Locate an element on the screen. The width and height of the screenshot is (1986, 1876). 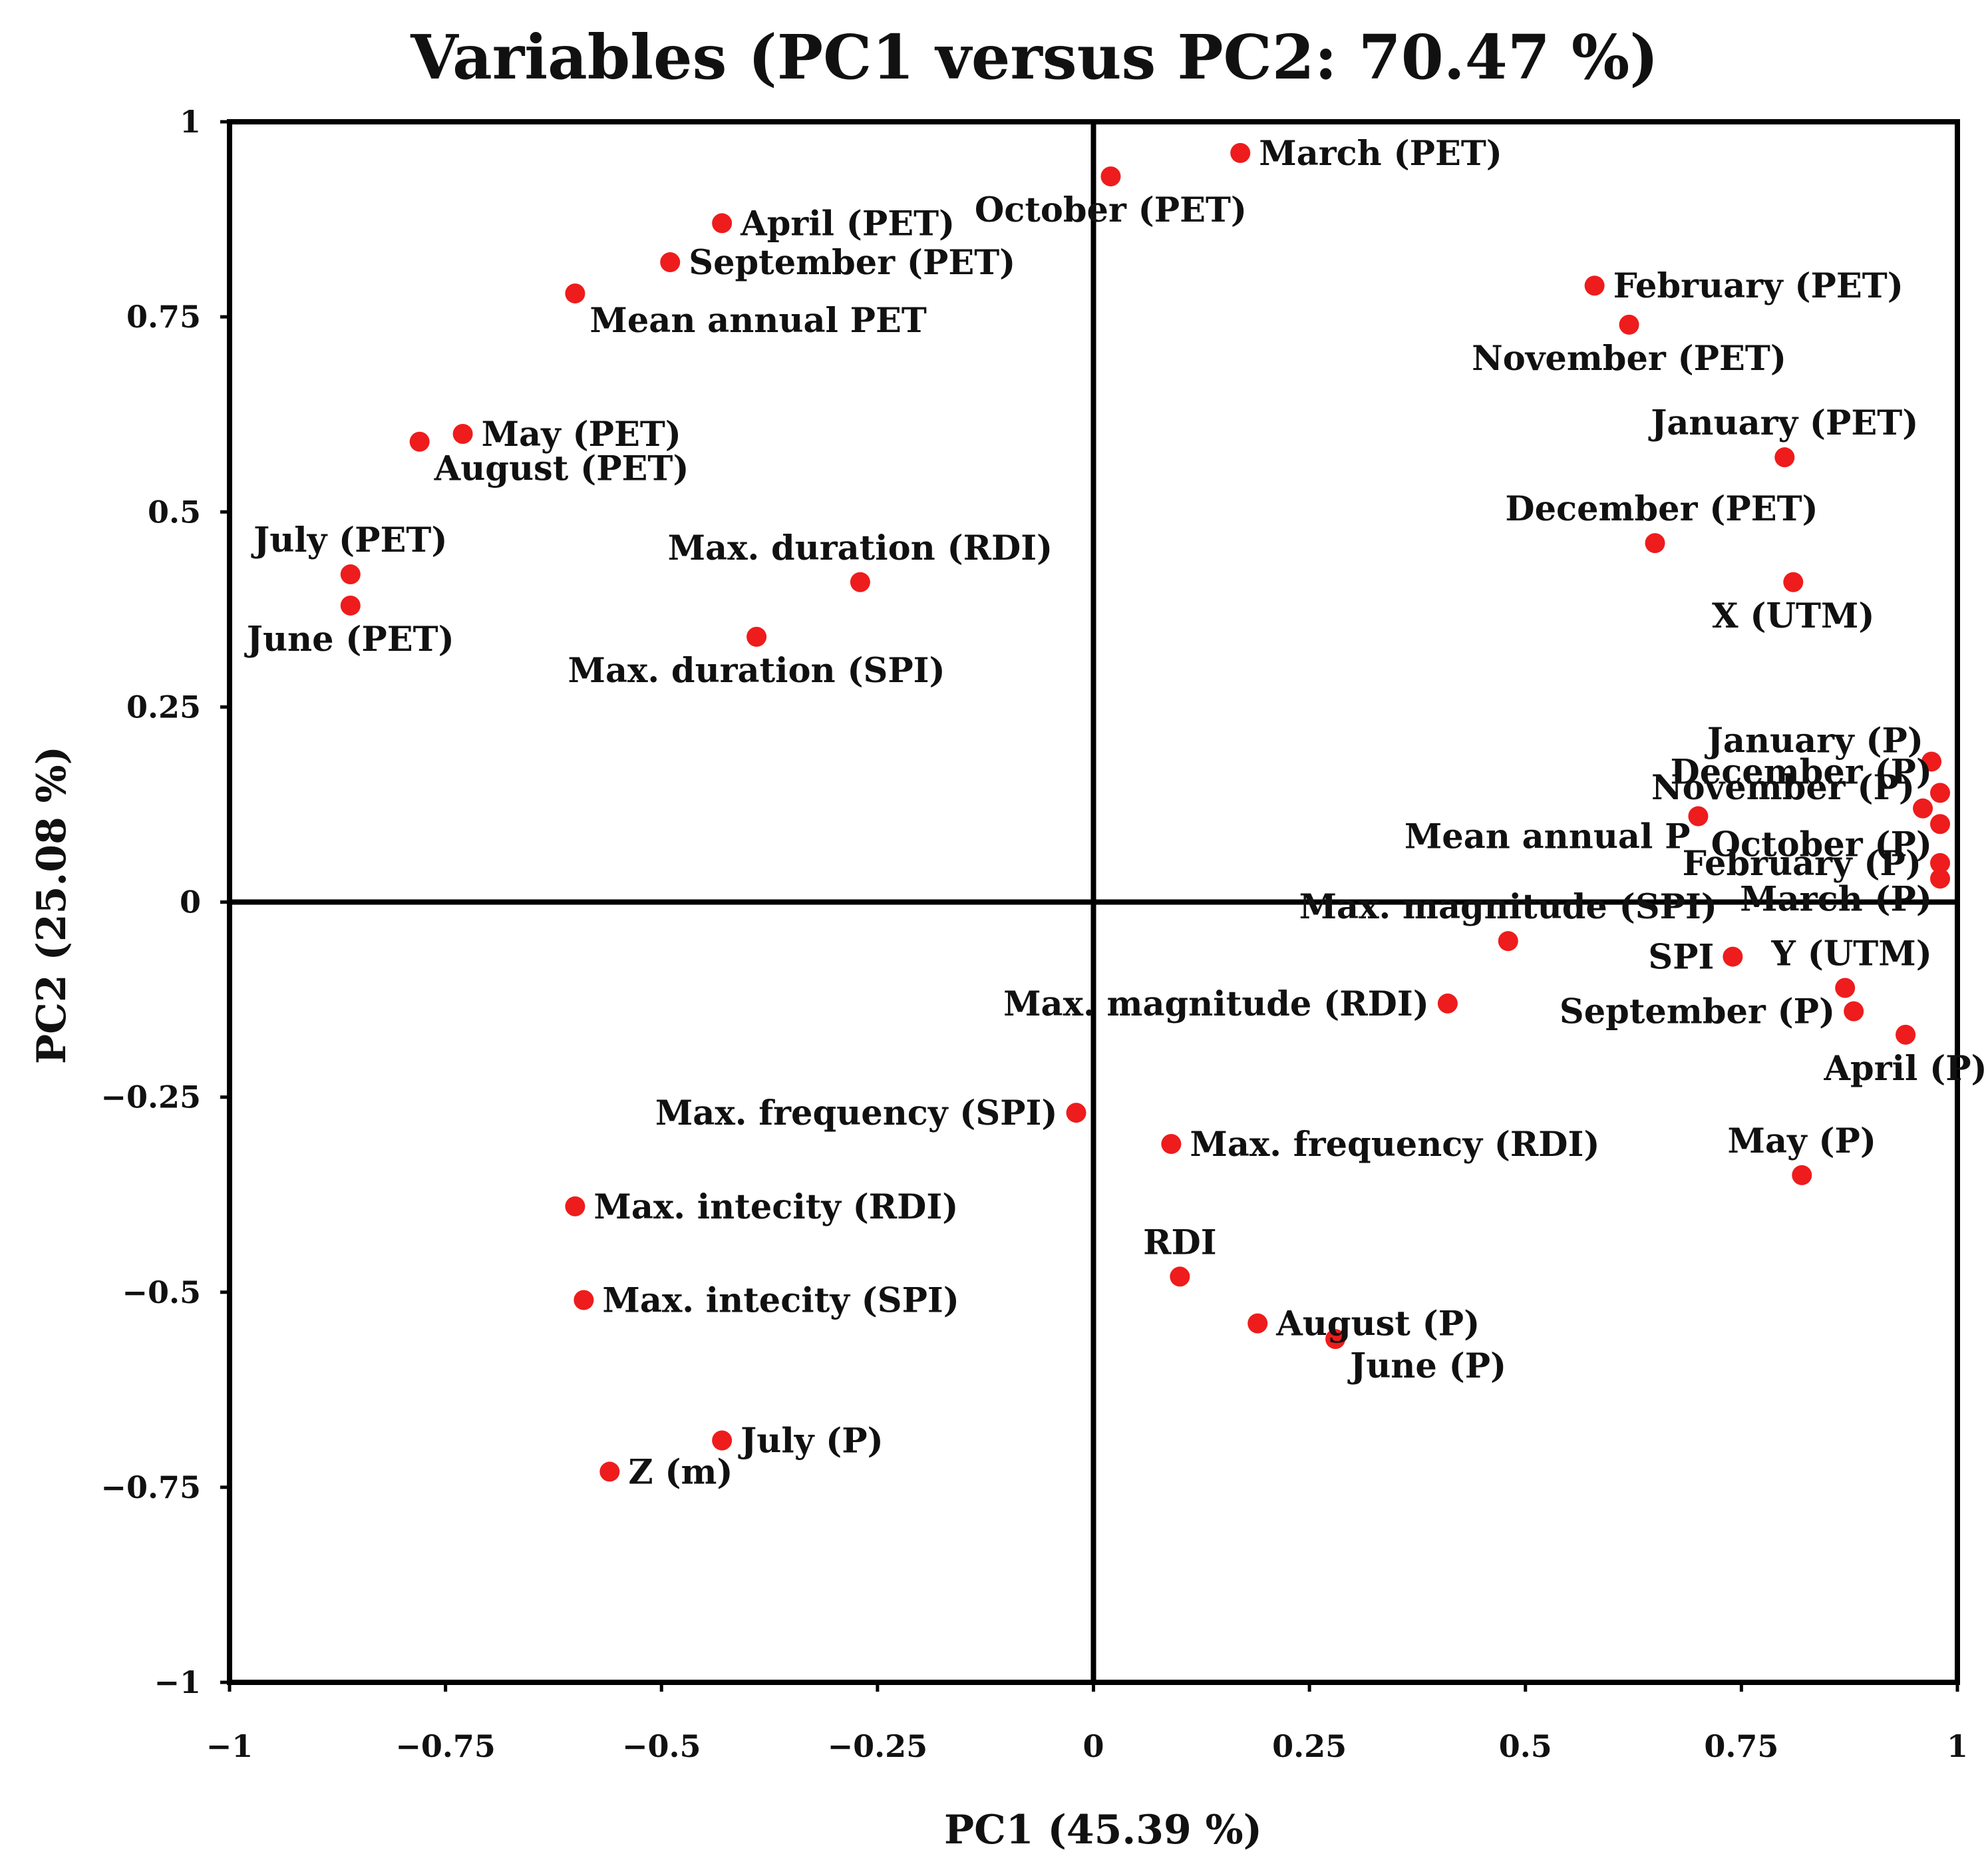
label-february-p: February (P) is located at coordinates (1802, 864).